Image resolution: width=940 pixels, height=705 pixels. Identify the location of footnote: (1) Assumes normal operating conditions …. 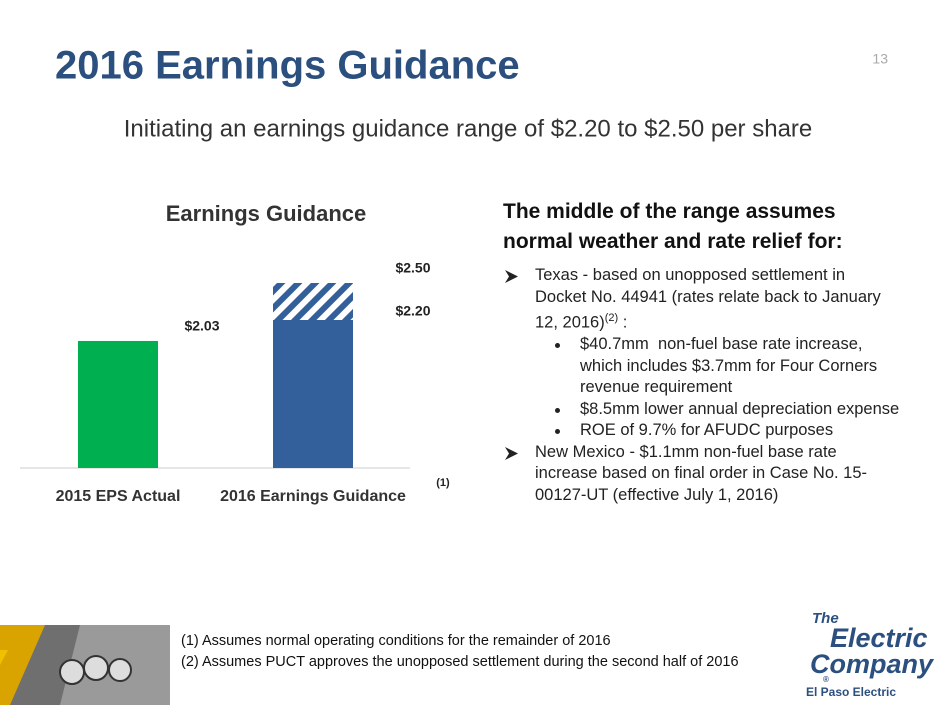
(396, 641).